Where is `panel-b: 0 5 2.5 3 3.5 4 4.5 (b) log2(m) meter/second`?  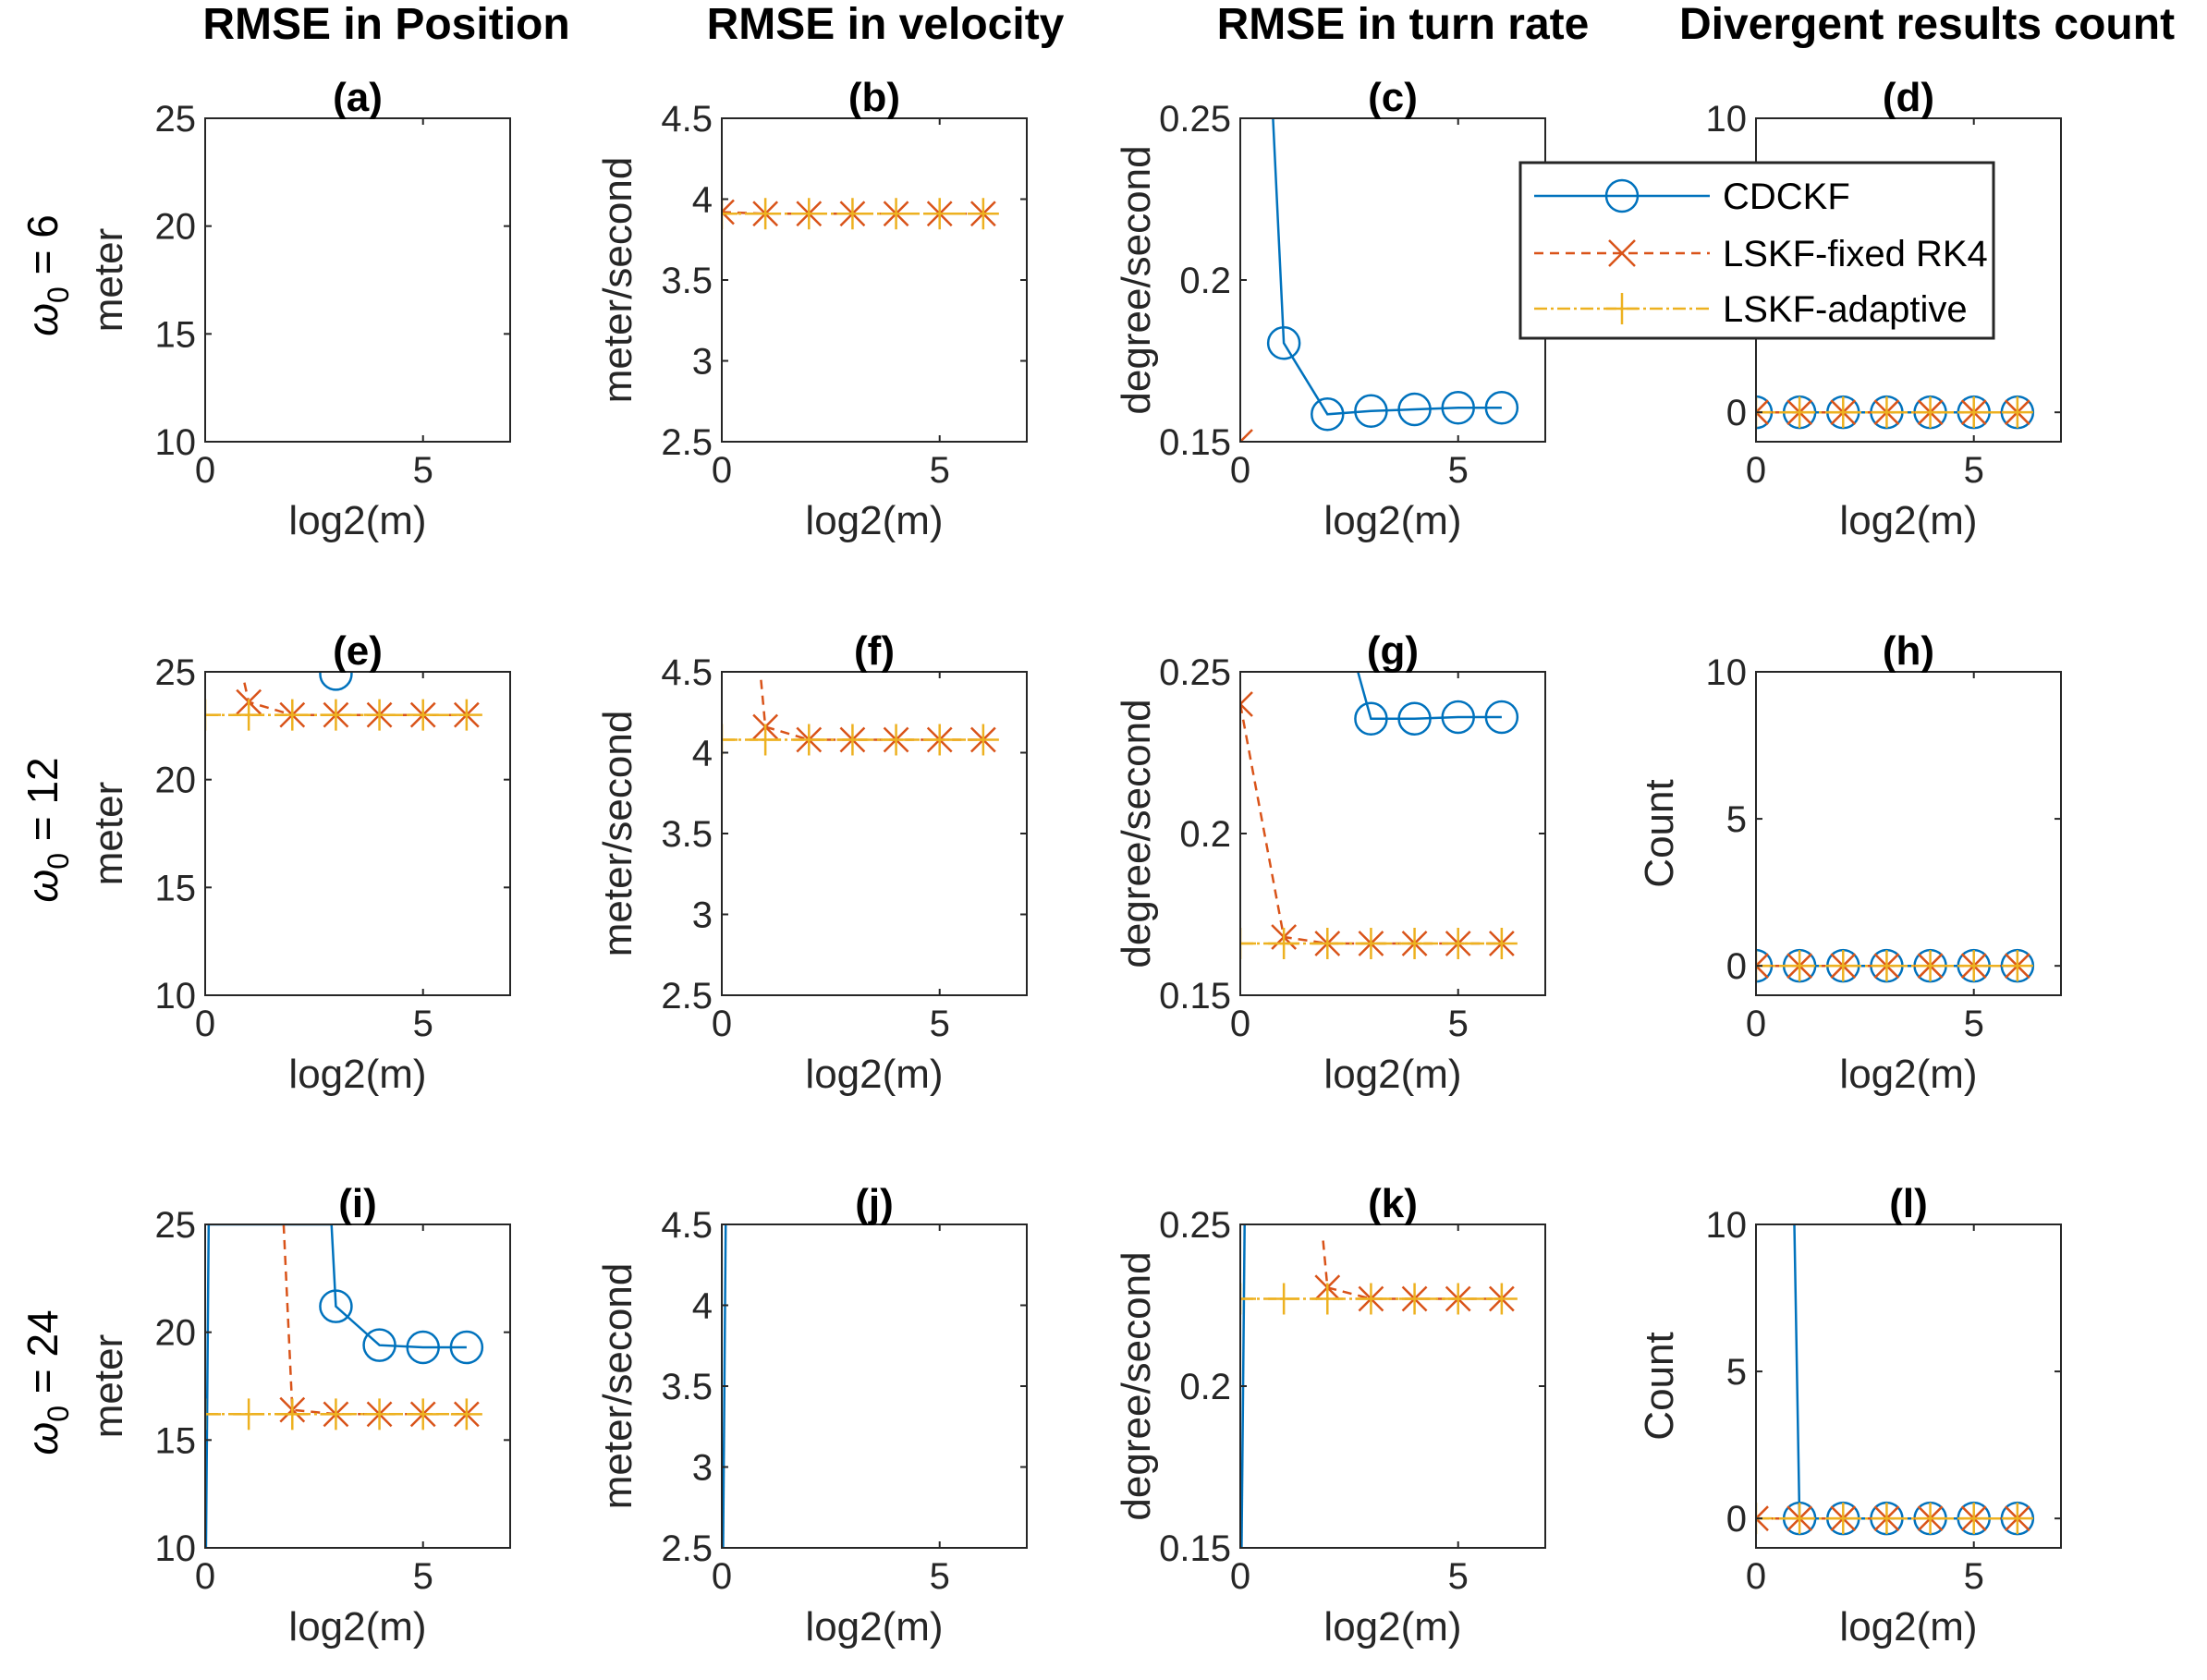
panel-b: 0 5 2.5 3 3.5 4 4.5 (b) log2(m) meter/second is located at coordinates (812, 309).